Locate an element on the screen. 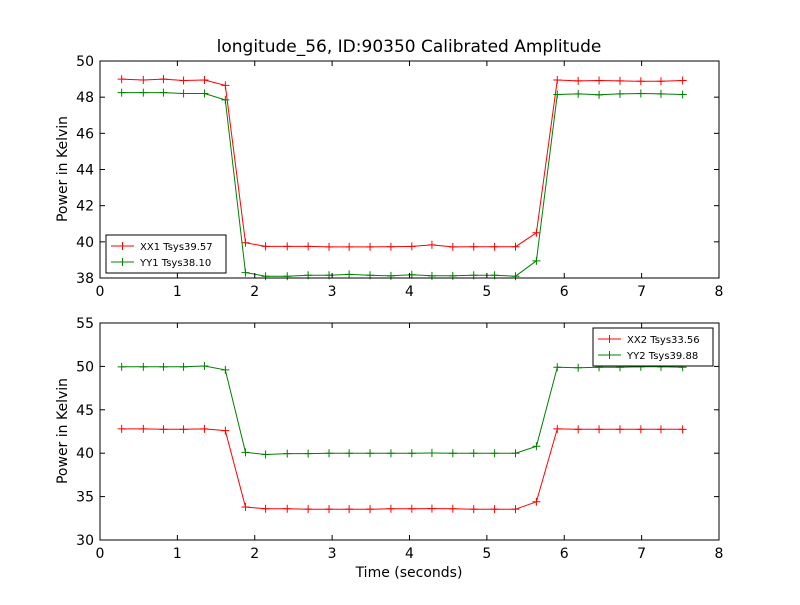 The height and width of the screenshot is (605, 800). x-tick-label: 2 is located at coordinates (254, 292).